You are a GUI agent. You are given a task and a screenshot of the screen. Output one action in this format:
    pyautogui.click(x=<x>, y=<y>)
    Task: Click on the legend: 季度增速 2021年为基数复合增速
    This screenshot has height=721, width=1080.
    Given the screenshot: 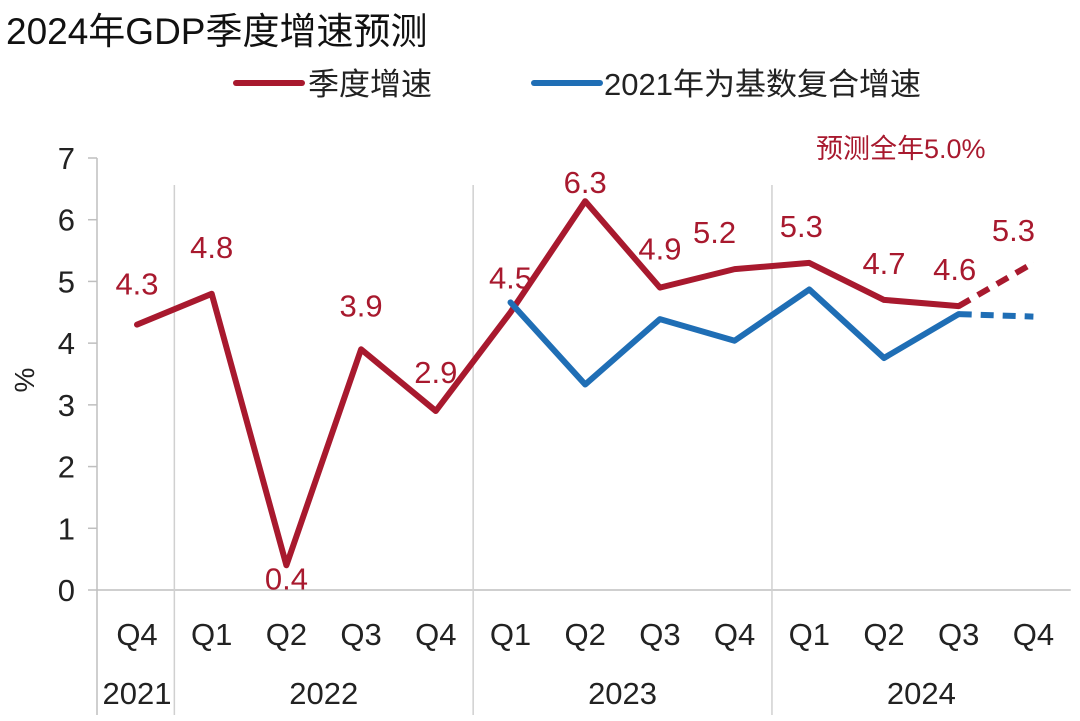 What is the action you would take?
    pyautogui.click(x=577, y=84)
    